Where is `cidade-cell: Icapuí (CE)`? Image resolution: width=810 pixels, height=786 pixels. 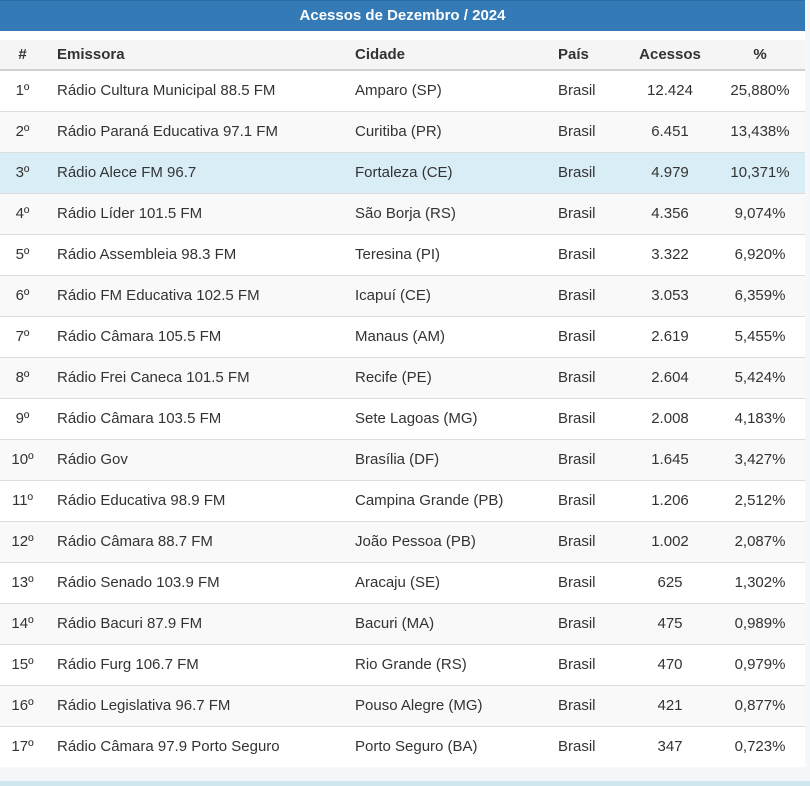
cidade-cell: Icapuí (CE) is located at coordinates (446, 295).